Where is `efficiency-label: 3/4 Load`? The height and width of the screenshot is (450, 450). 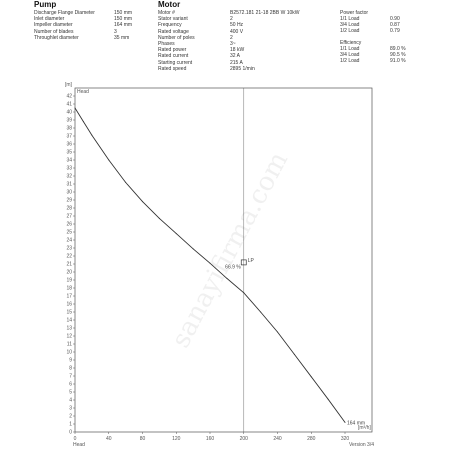
efficiency-label: 3/4 Load is located at coordinates (350, 55).